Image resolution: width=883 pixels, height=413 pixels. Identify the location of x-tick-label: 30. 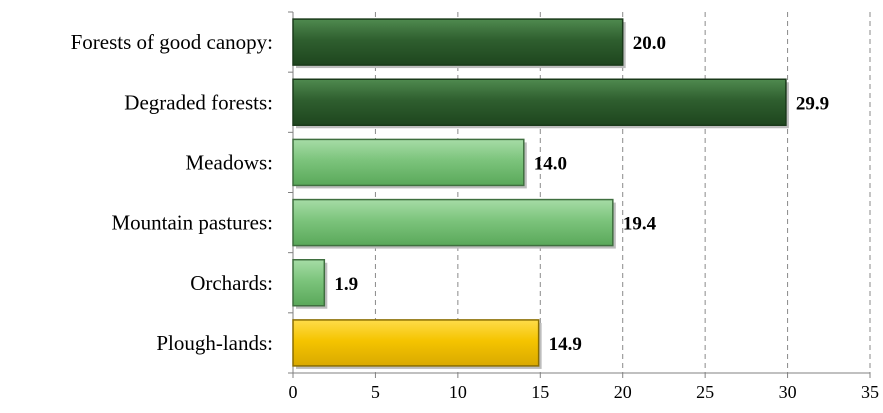
(788, 392).